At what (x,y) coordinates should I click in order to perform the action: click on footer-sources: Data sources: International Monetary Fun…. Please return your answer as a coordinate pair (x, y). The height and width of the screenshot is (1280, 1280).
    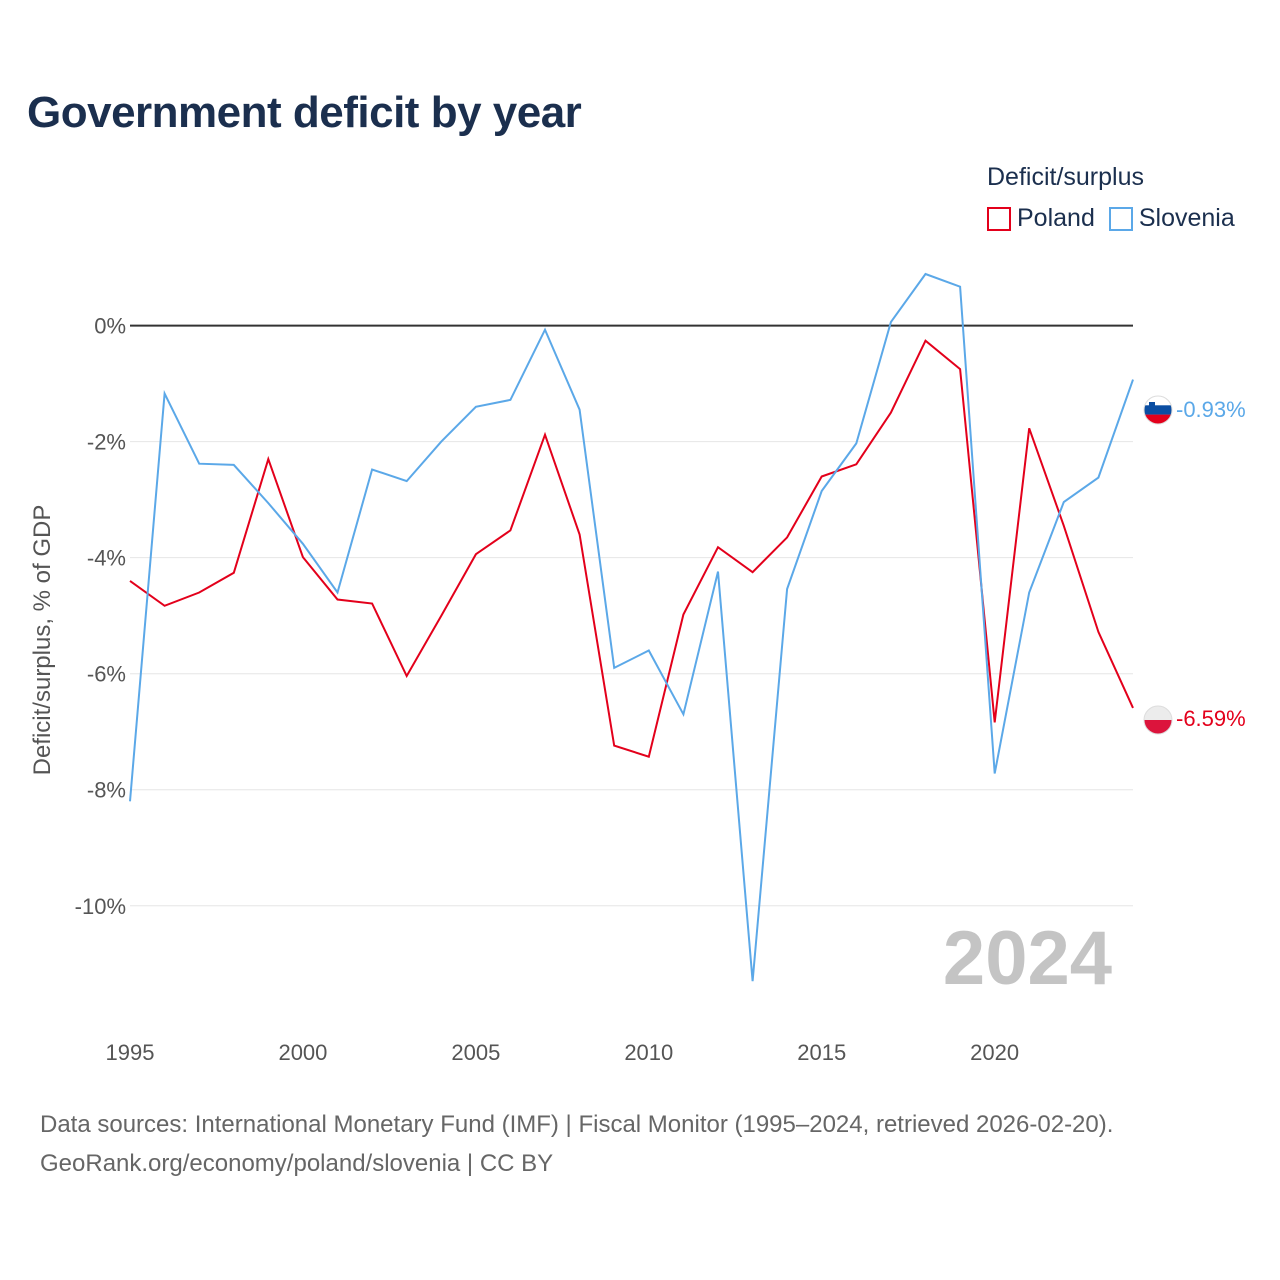
    Looking at the image, I should click on (577, 1124).